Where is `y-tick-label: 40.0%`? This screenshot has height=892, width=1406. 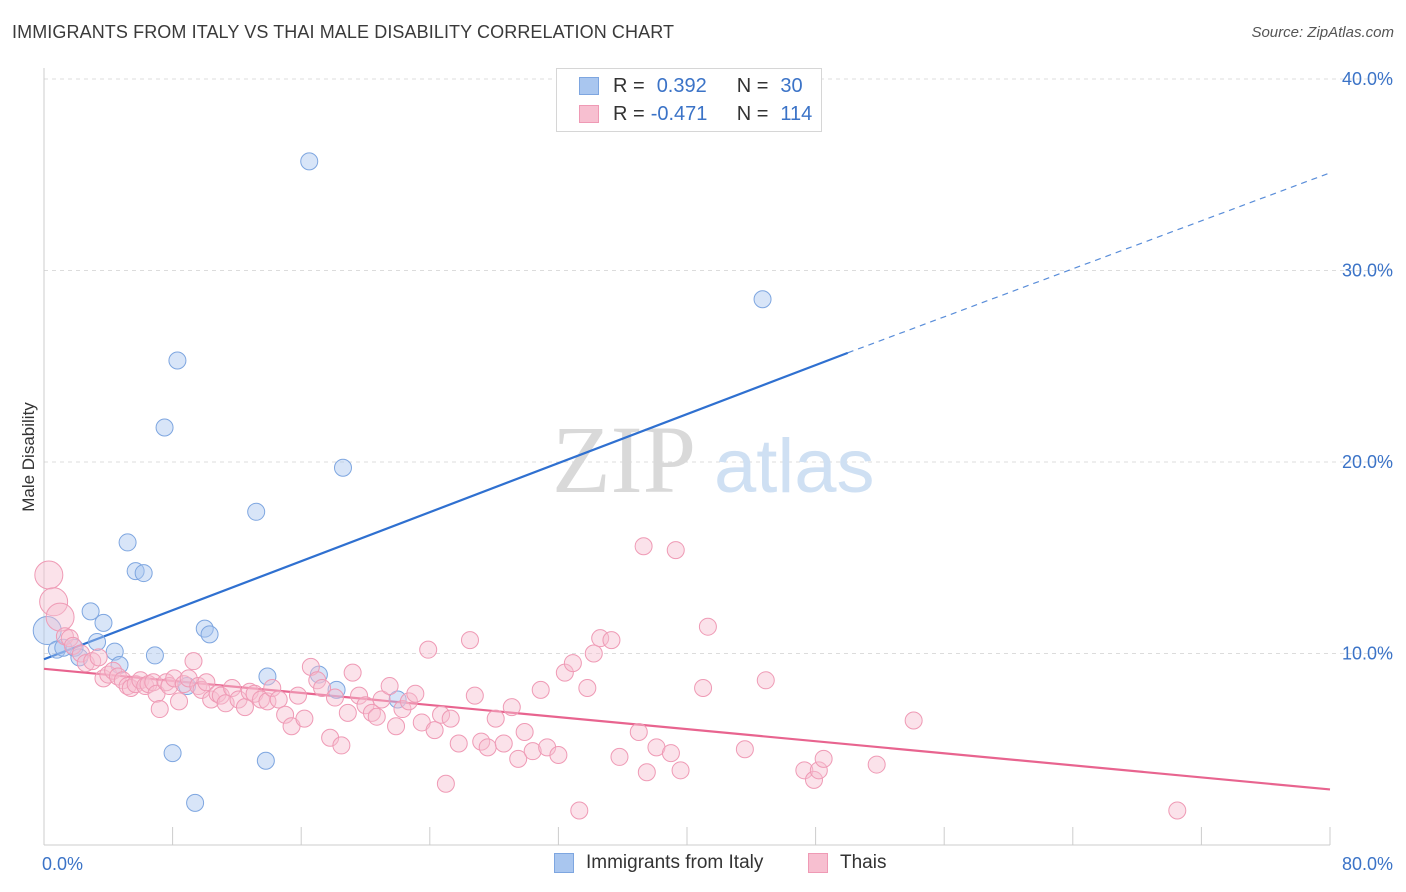 y-tick-label: 40.0% is located at coordinates (1367, 79).